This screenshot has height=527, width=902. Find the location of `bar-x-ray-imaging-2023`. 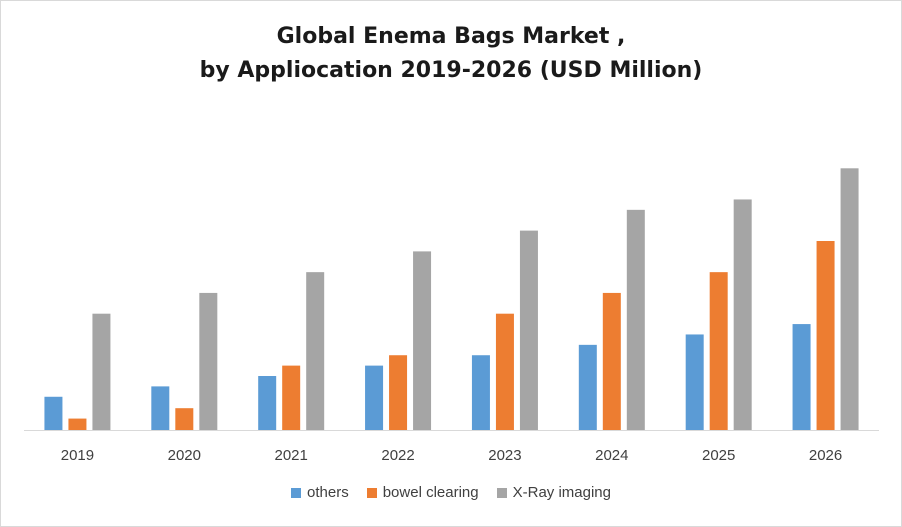

bar-x-ray-imaging-2023 is located at coordinates (528, 330).